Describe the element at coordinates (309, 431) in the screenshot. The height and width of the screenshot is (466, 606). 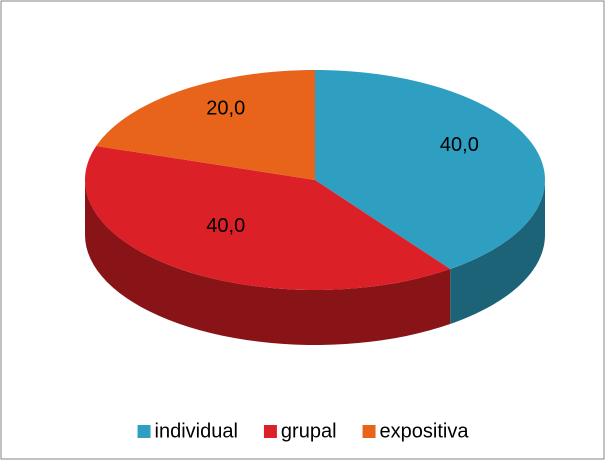
I see `legend-label: grupal` at that location.